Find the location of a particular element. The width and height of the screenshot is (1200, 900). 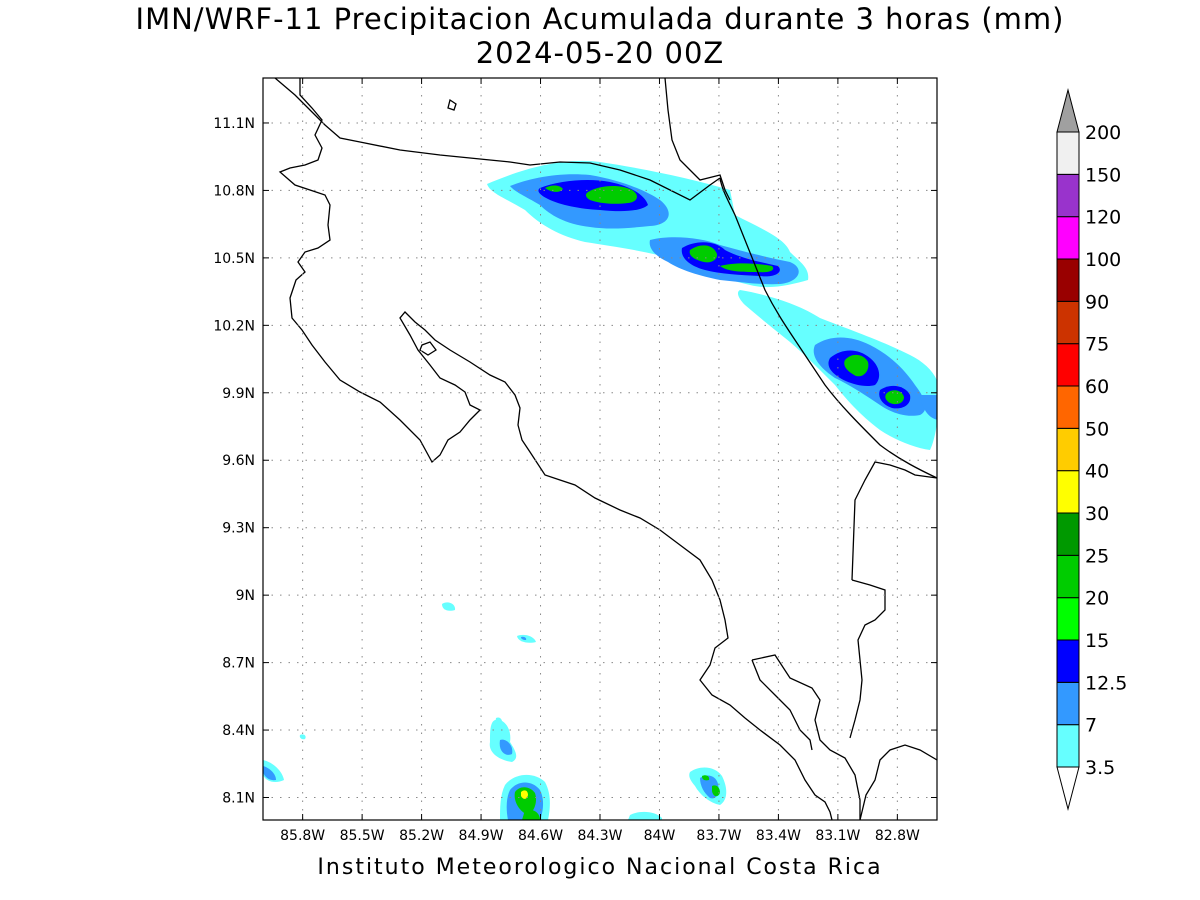

lon-tick-label: 84.6W is located at coordinates (540, 836).